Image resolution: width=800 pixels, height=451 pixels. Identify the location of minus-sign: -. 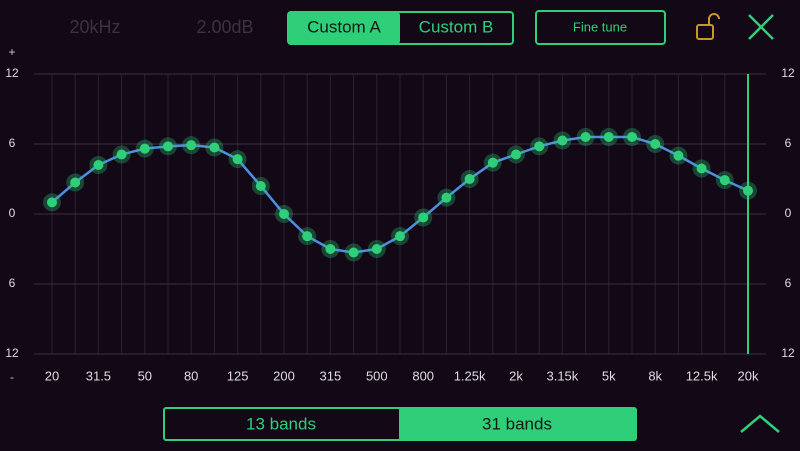
(12, 377).